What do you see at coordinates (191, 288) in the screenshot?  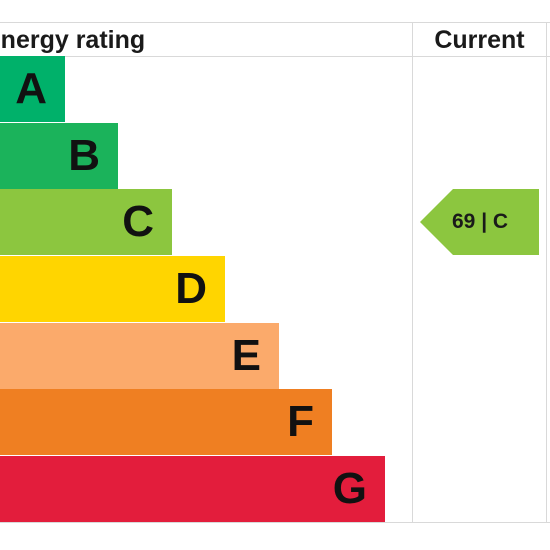 I see `band-letter-d: D` at bounding box center [191, 288].